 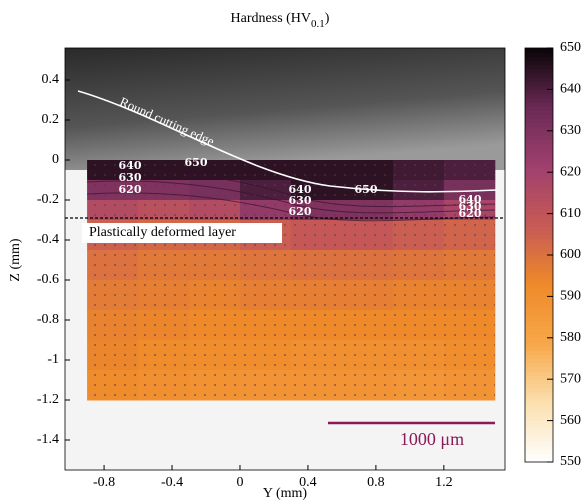 What do you see at coordinates (48, 319) in the screenshot?
I see `y-tick-label: -0.8` at bounding box center [48, 319].